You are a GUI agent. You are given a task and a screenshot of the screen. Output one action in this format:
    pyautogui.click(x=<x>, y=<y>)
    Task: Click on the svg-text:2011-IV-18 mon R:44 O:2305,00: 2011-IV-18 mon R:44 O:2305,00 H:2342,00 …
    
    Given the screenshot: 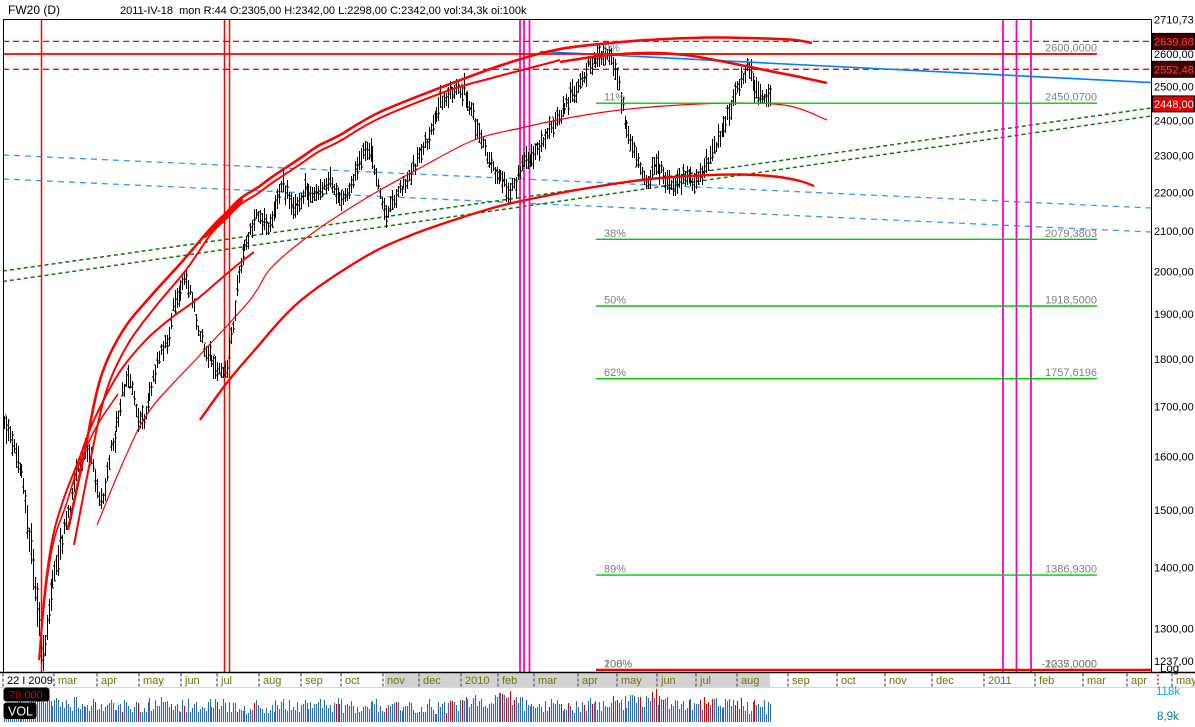 What is the action you would take?
    pyautogui.click(x=323, y=11)
    